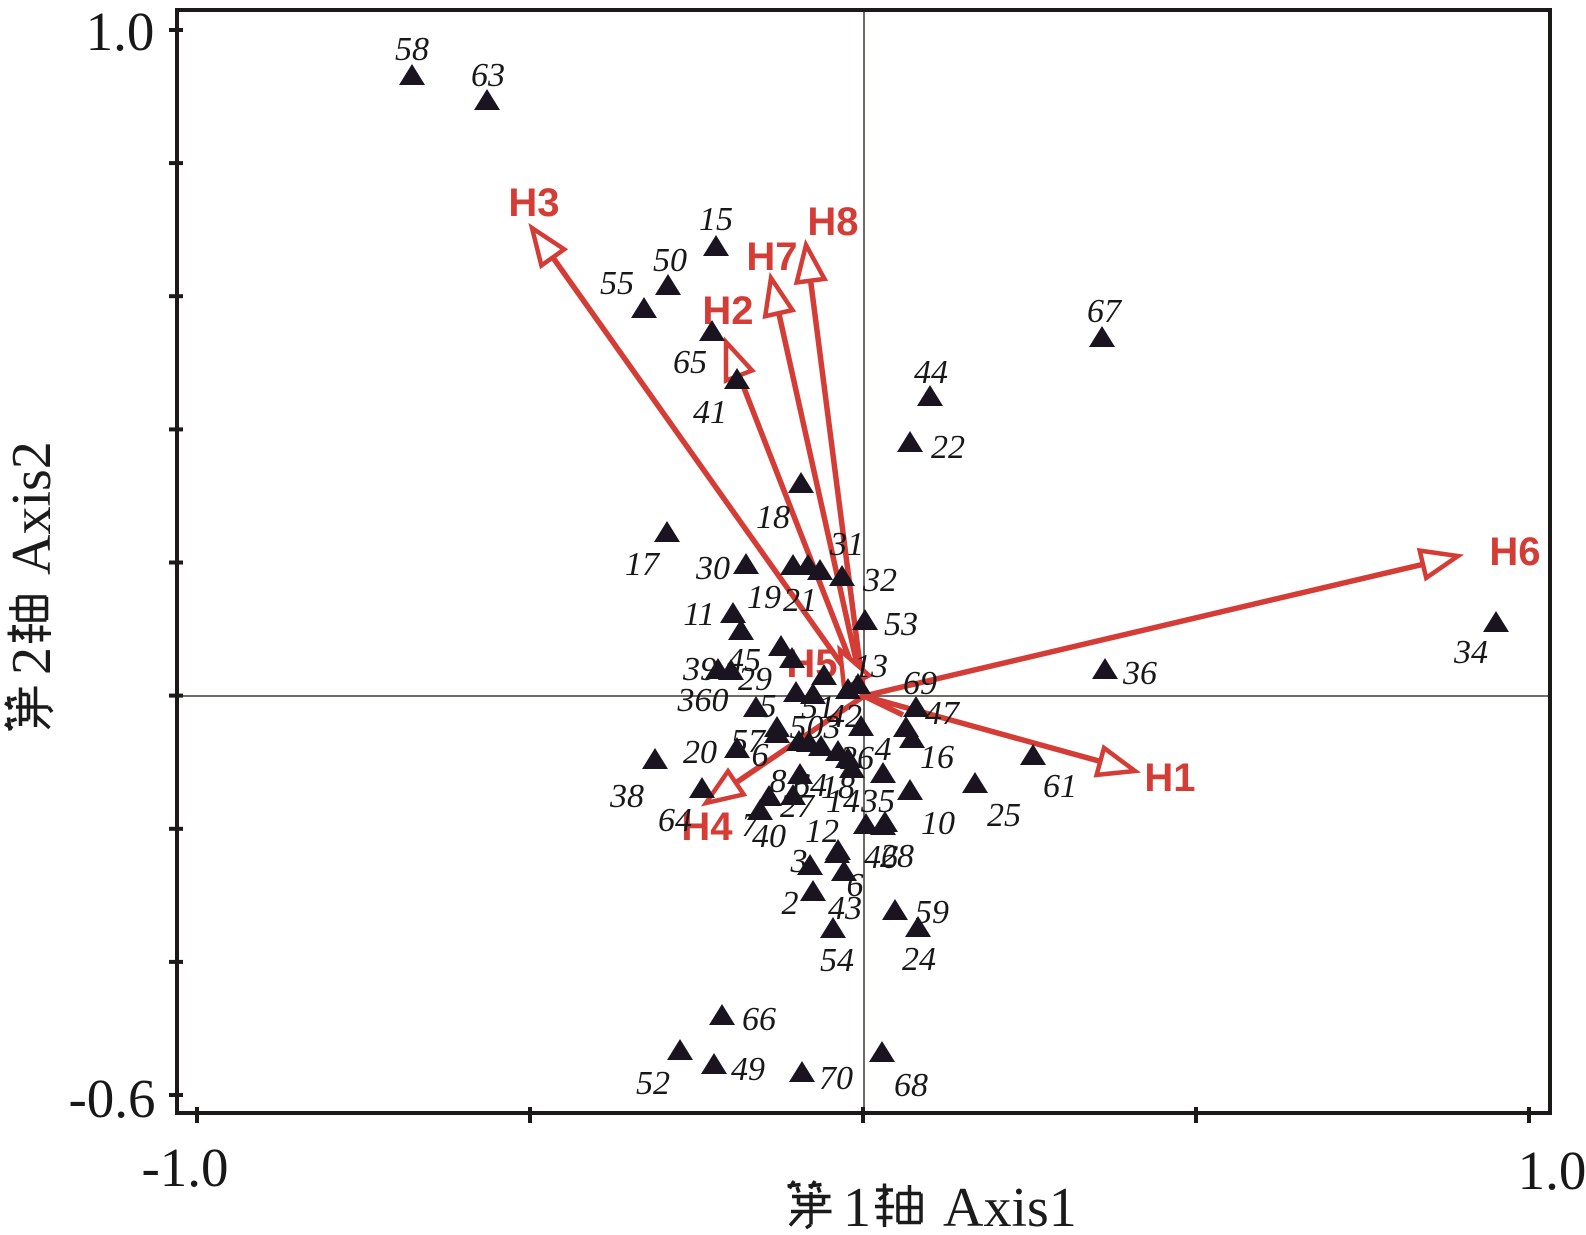 Image resolution: width=1586 pixels, height=1235 pixels. I want to click on svg-text: 51, so click(818, 707).